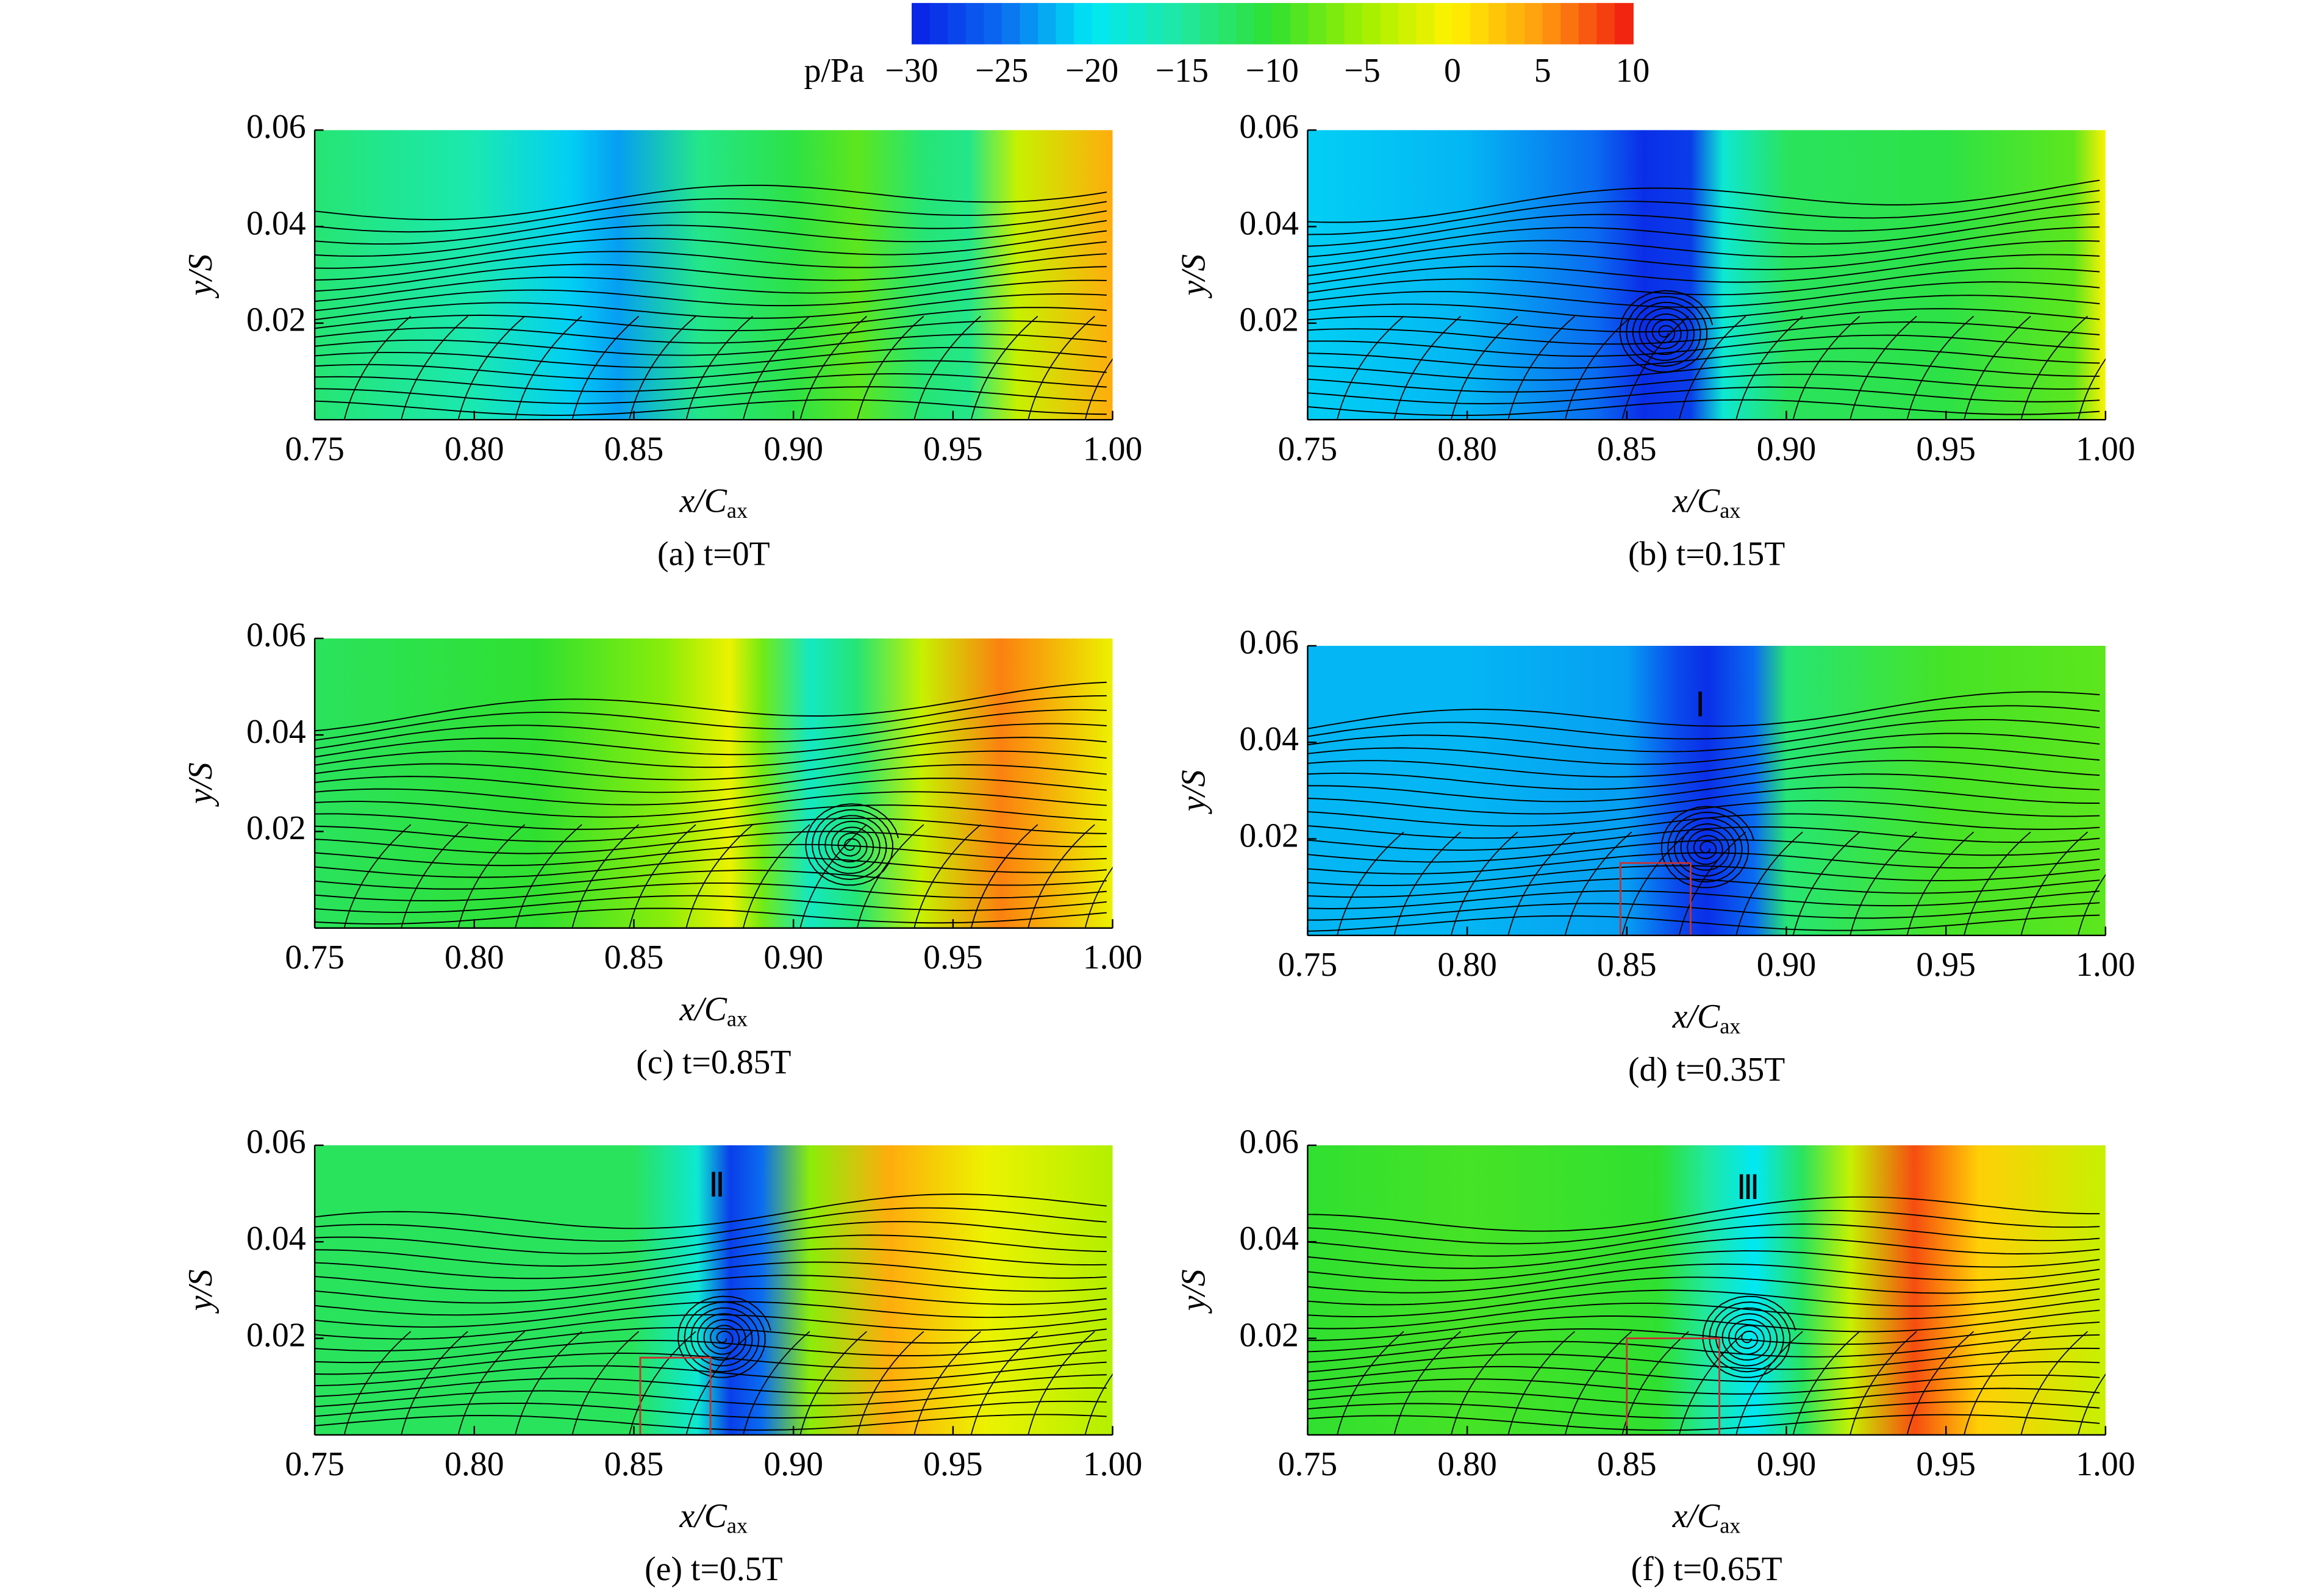 This screenshot has width=2305, height=1596. What do you see at coordinates (1091, 71) in the screenshot?
I see `colorbar-tick-label: −20` at bounding box center [1091, 71].